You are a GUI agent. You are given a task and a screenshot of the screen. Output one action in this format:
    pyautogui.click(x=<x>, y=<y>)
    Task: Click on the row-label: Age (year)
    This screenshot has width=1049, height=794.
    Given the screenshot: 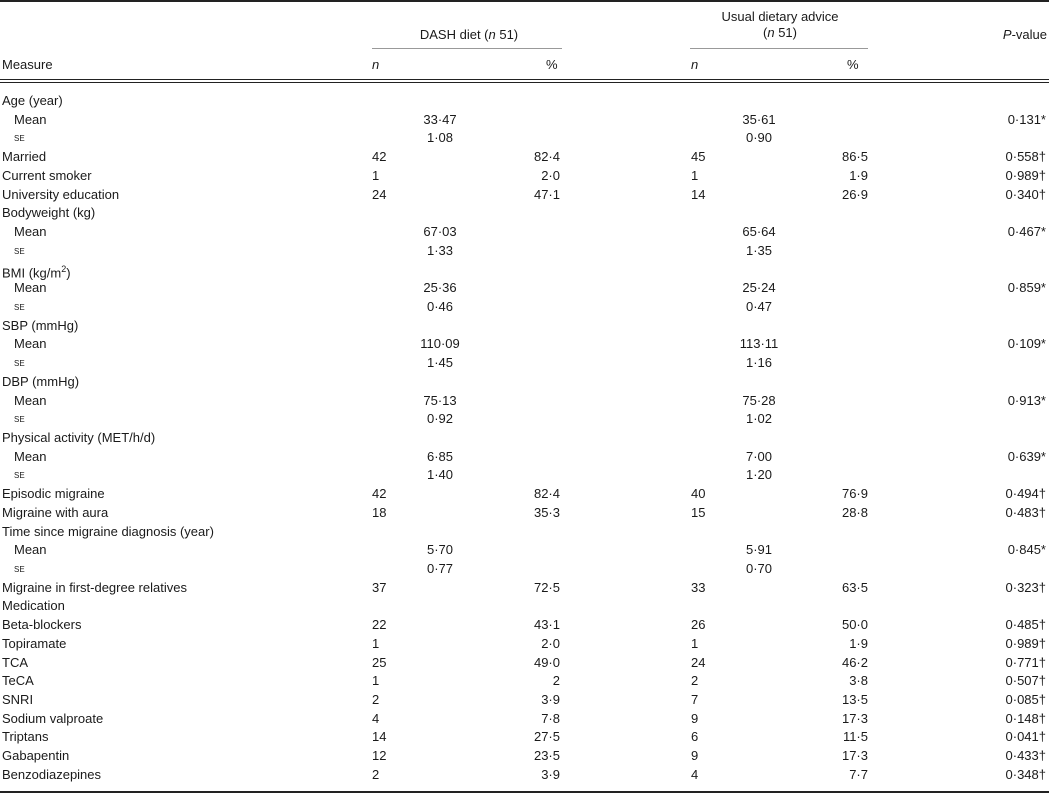 What is the action you would take?
    pyautogui.click(x=32, y=100)
    